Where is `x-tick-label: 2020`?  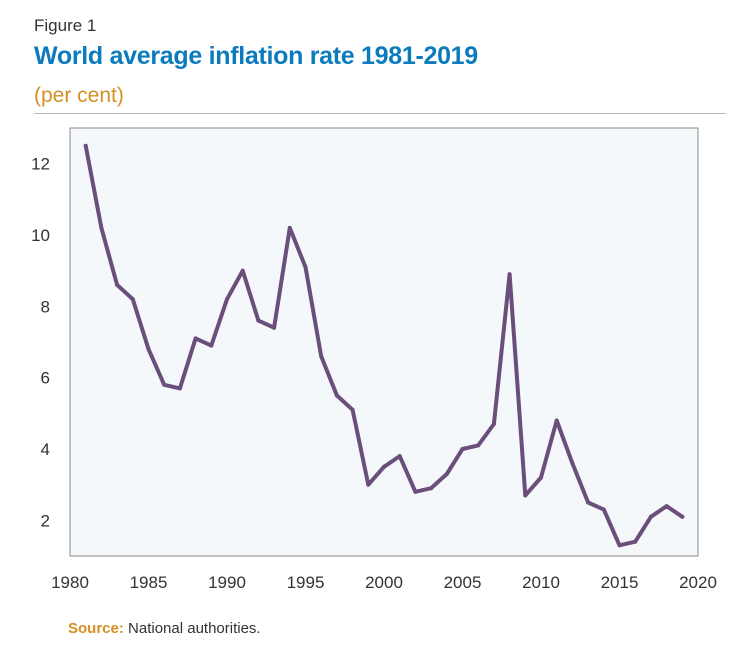
x-tick-label: 2020 is located at coordinates (698, 582).